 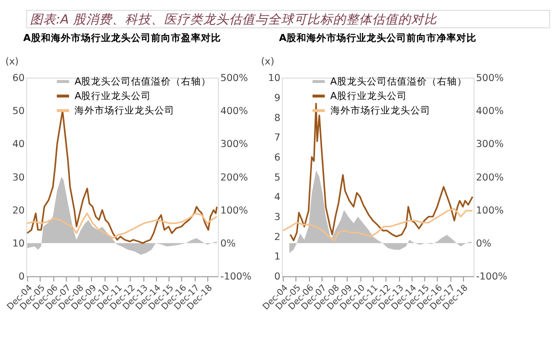 I want to click on y-tick-label: 3, so click(x=277, y=218).